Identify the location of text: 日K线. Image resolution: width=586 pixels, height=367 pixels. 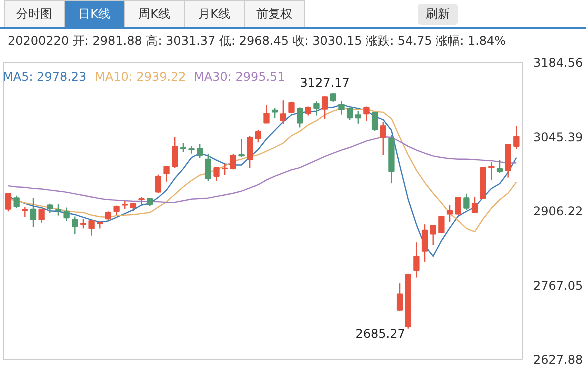
(94, 13).